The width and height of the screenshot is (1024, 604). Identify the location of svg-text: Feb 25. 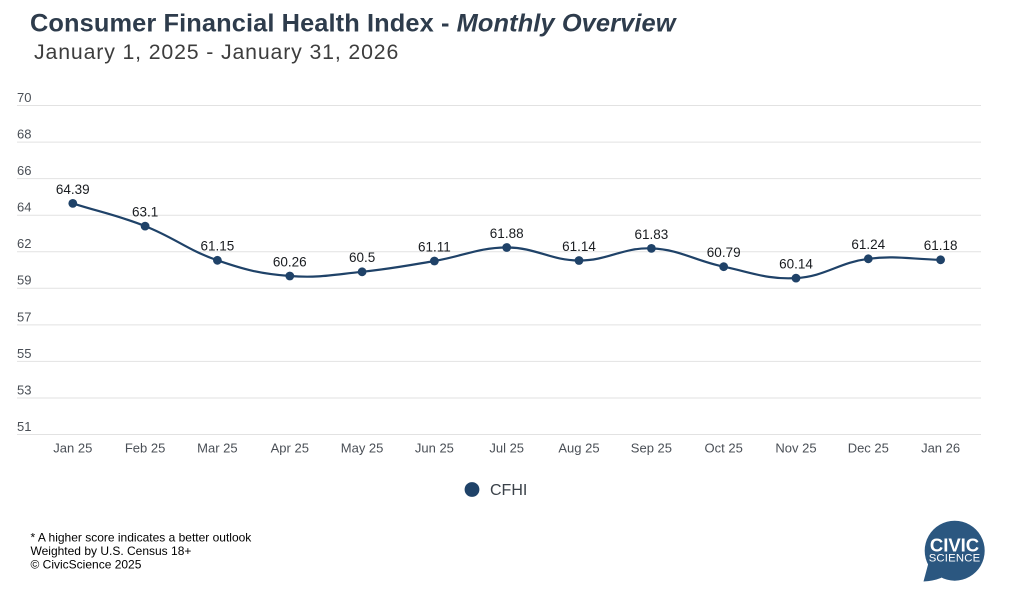
(145, 447).